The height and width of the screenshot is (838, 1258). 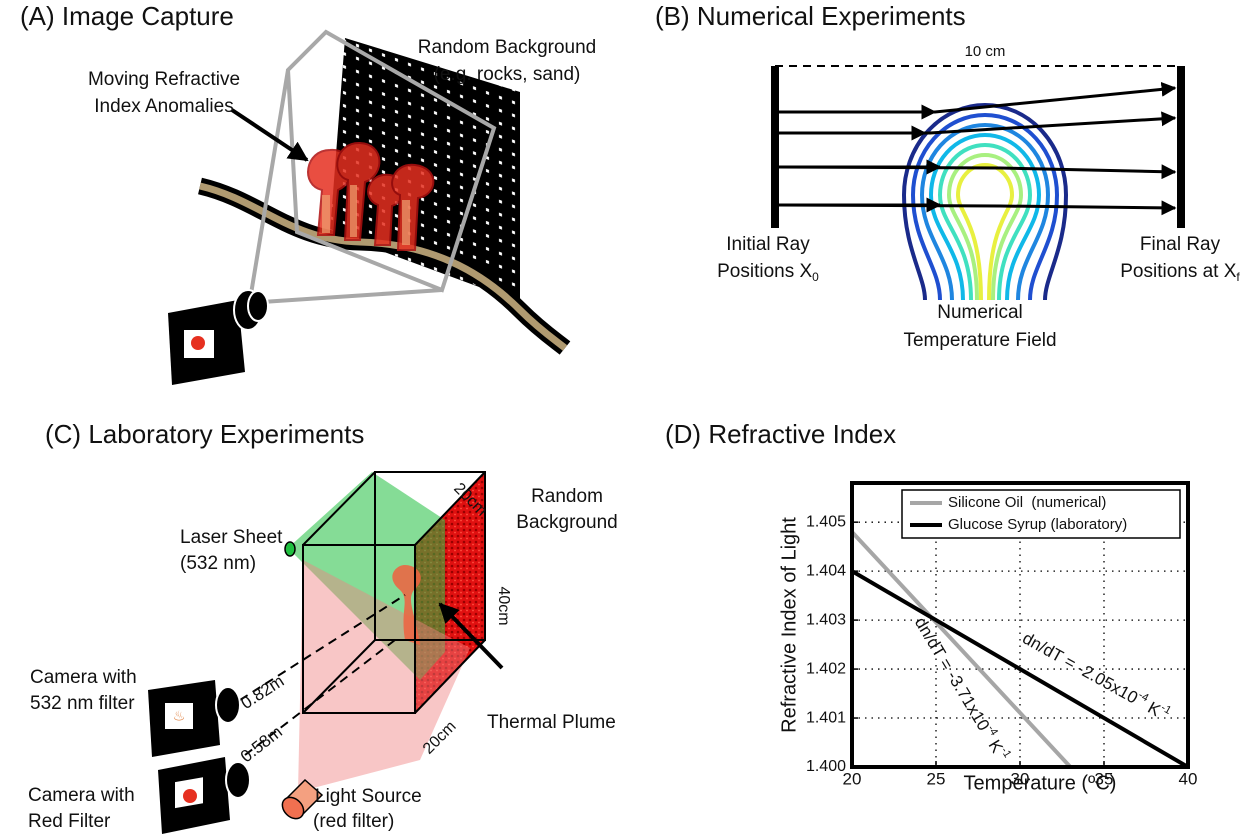 What do you see at coordinates (936, 778) in the screenshot?
I see `x-tick-label: 25` at bounding box center [936, 778].